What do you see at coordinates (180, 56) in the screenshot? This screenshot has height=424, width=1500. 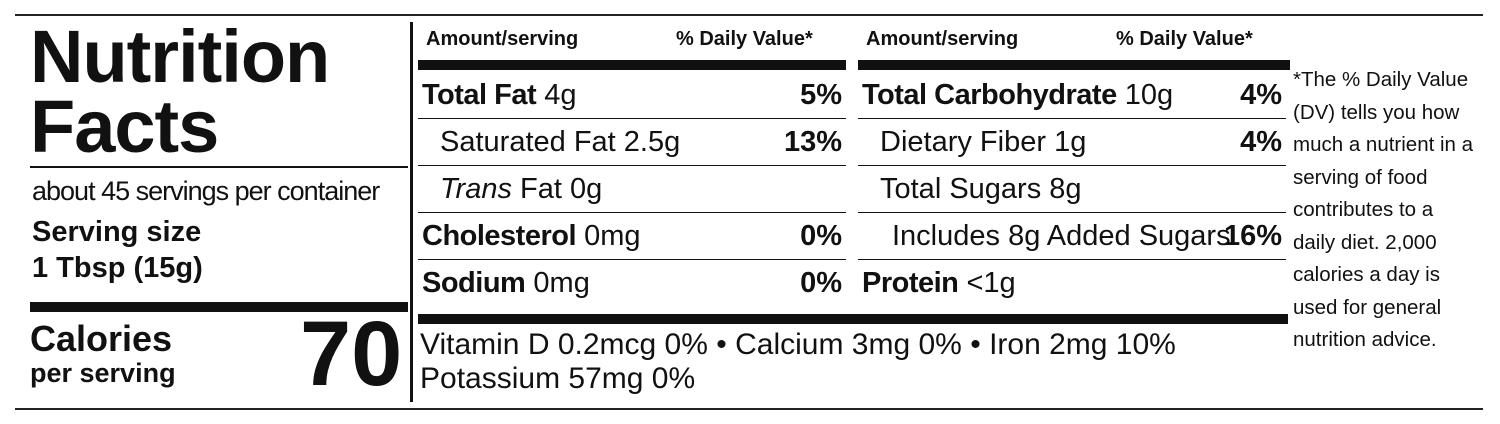 I see `title-line: Nutrition` at bounding box center [180, 56].